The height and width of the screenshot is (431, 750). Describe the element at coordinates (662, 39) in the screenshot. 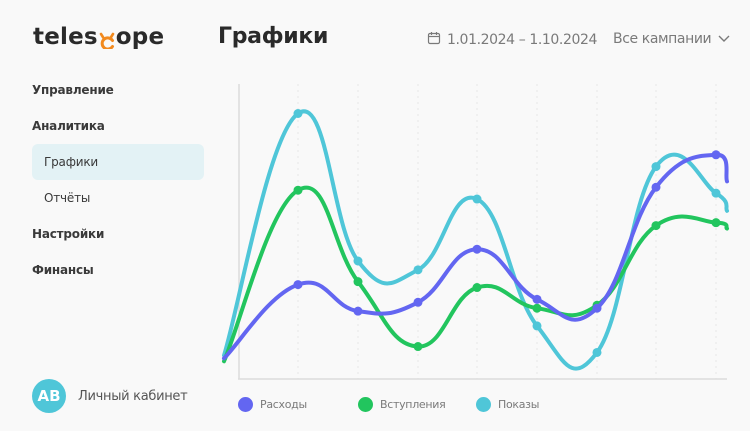

I see `campaign-filter-label: Все кампании` at that location.